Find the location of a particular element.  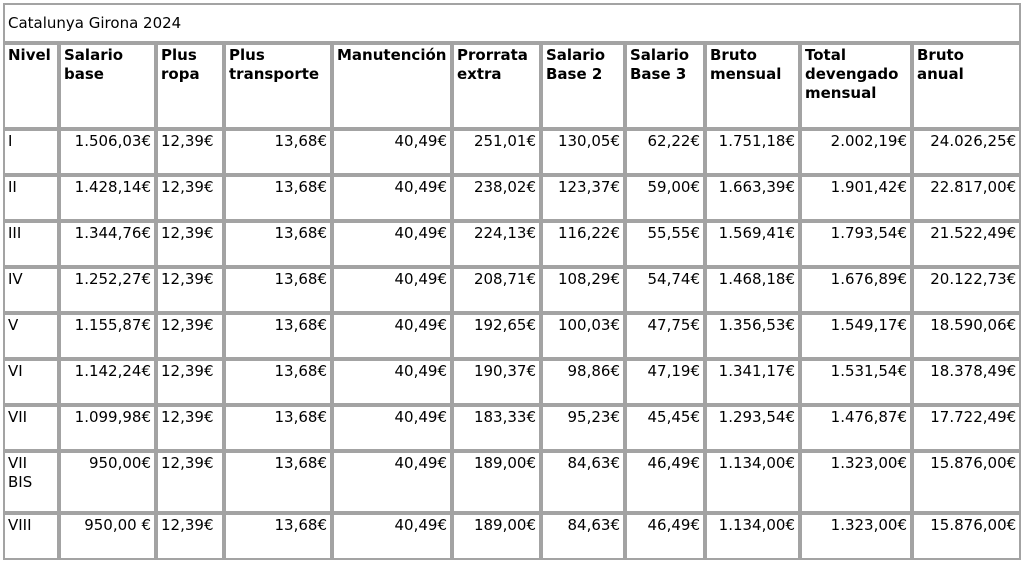

data-cell: 1.142,24€ is located at coordinates (107, 382).